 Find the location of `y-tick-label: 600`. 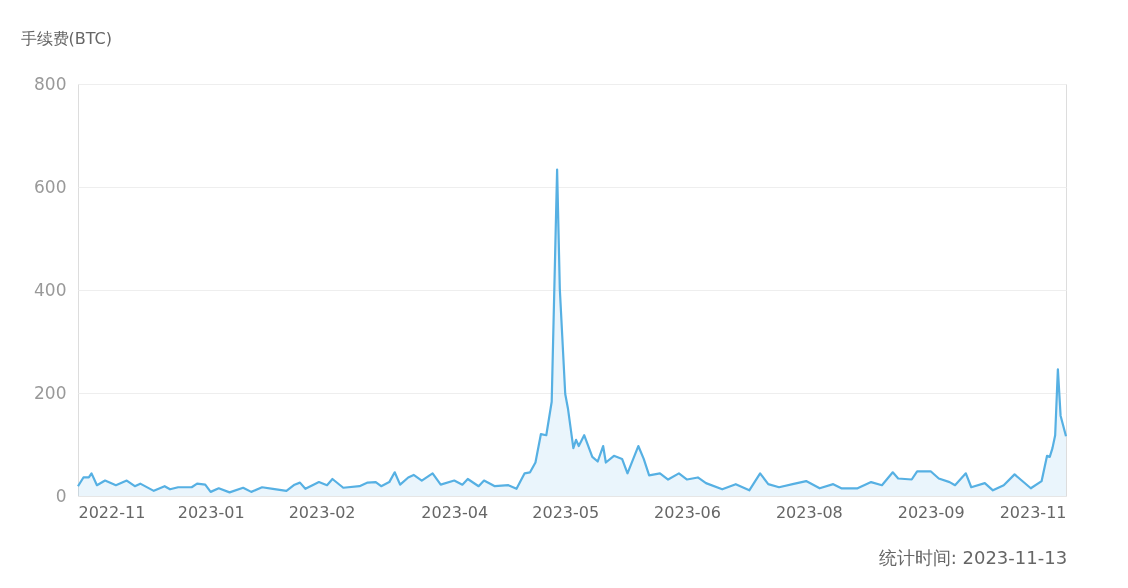

y-tick-label: 600 is located at coordinates (50, 186).